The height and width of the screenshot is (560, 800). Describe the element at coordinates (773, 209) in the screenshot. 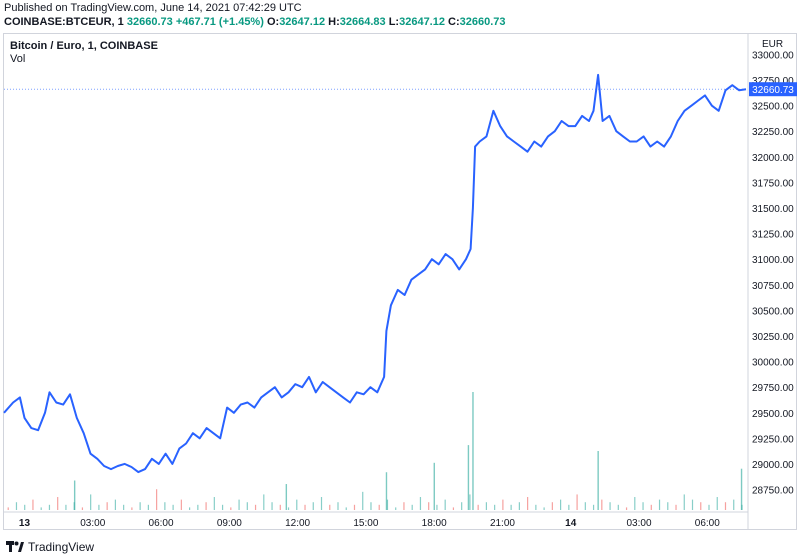

I see `y-tick-label: 31500.00` at that location.